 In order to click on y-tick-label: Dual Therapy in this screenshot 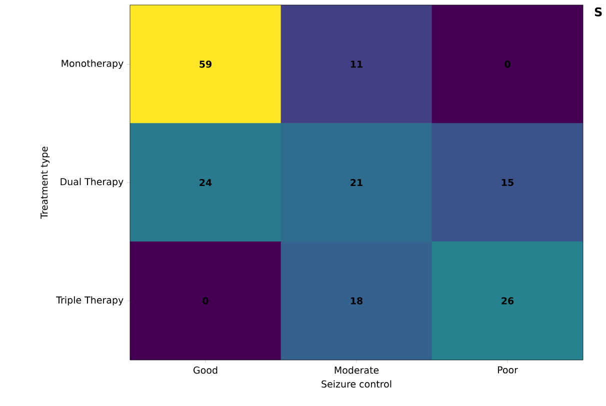, I will do `click(92, 183)`.